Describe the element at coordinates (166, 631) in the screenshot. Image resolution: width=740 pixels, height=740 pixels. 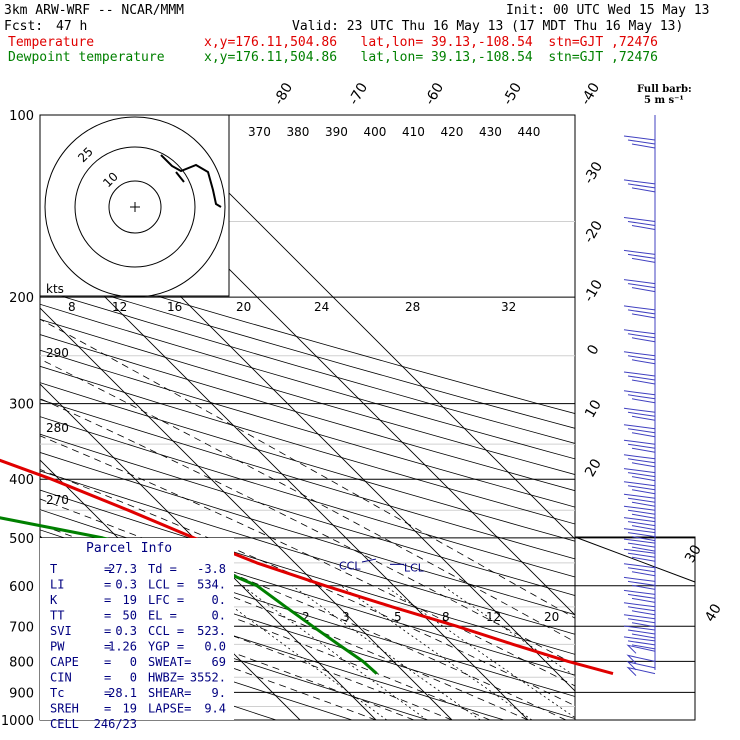
I see `parcel-key: CCL =` at that location.